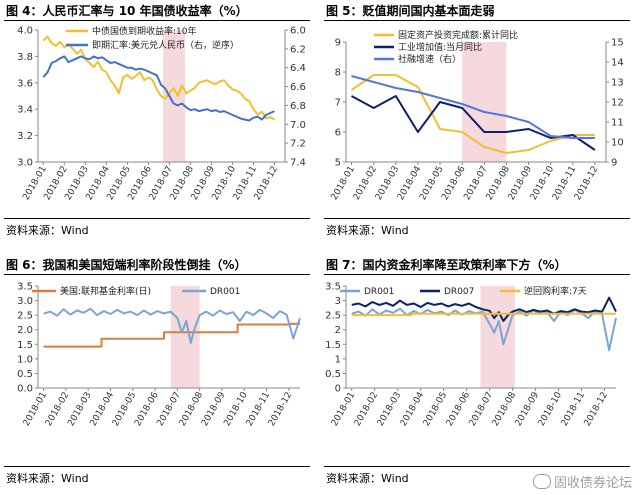 Image resolution: width=640 pixels, height=495 pixels. What do you see at coordinates (338, 103) in the screenshot?
I see `y-tick-label: 7` at bounding box center [338, 103].